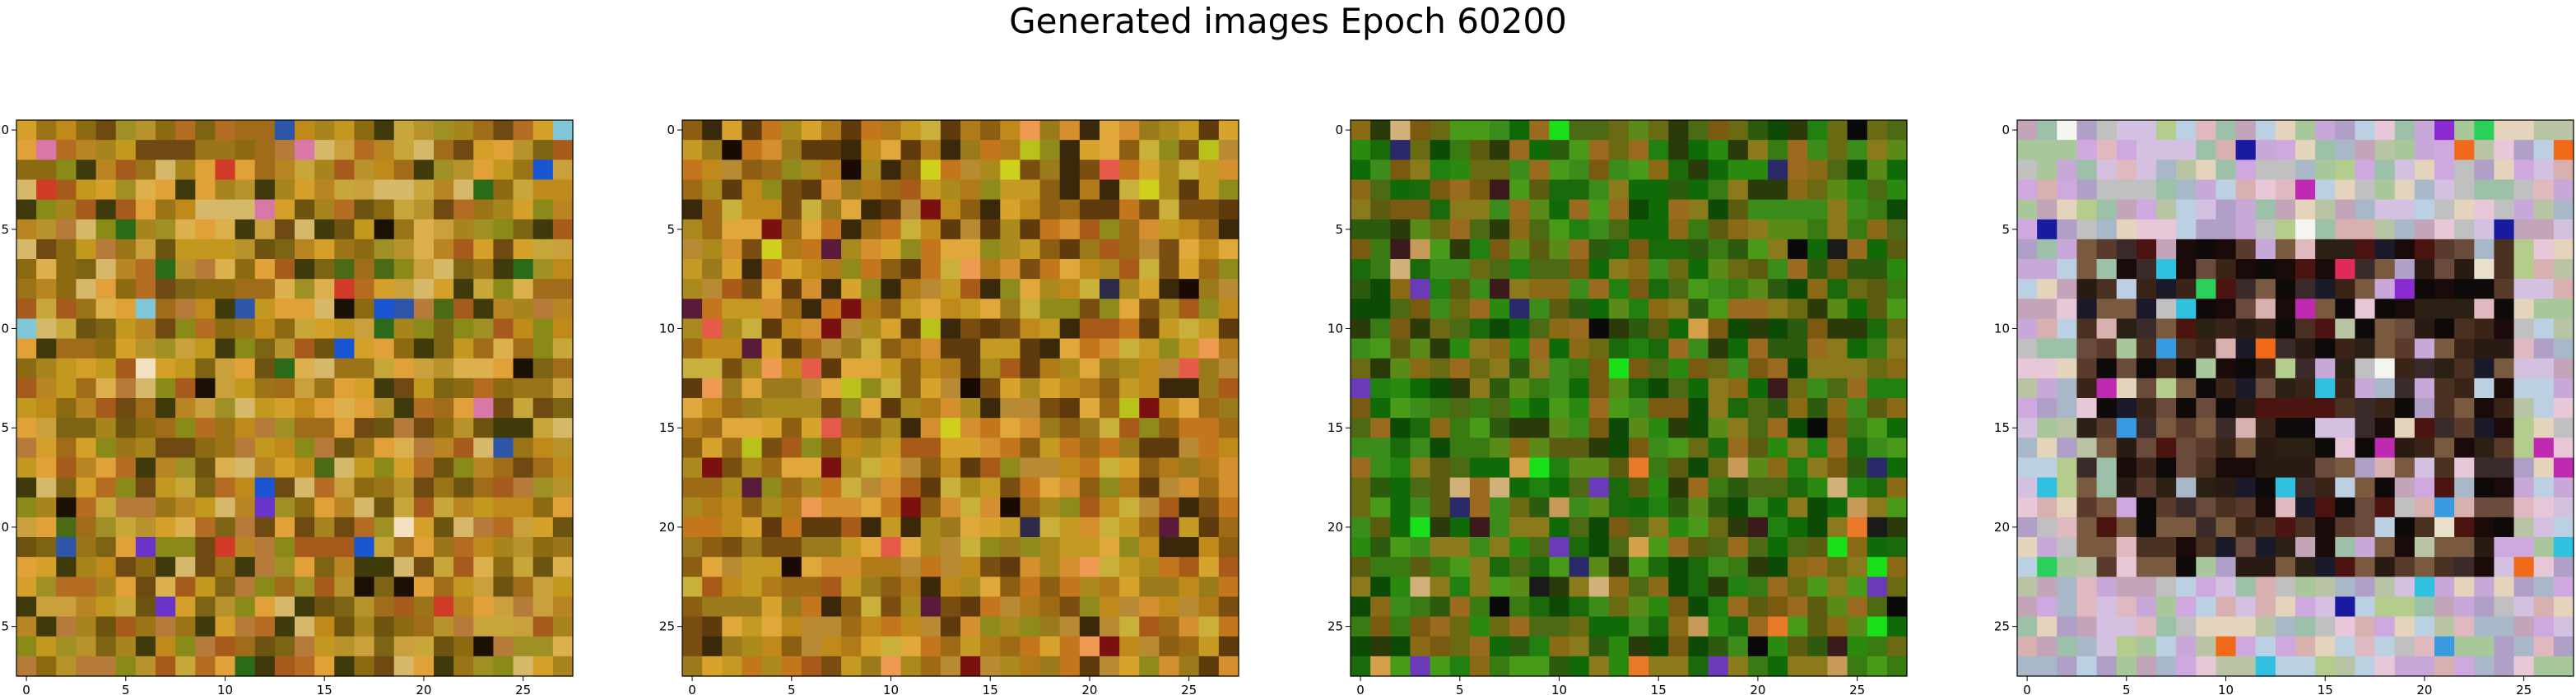 The height and width of the screenshot is (695, 2576). What do you see at coordinates (891, 689) in the screenshot?
I see `x-tick-label: 10` at bounding box center [891, 689].